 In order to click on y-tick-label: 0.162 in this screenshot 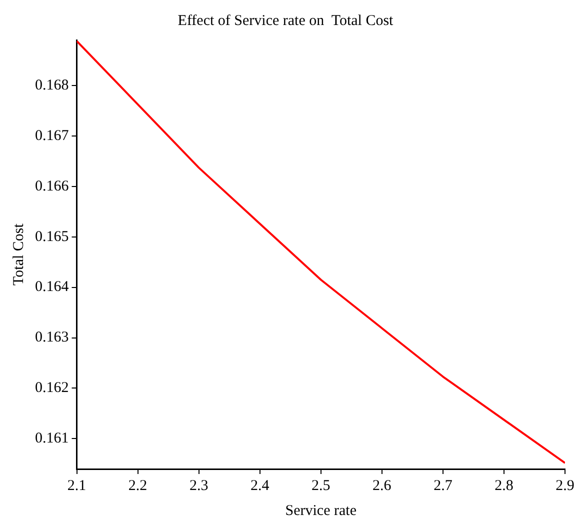, I will do `click(52, 388)`.